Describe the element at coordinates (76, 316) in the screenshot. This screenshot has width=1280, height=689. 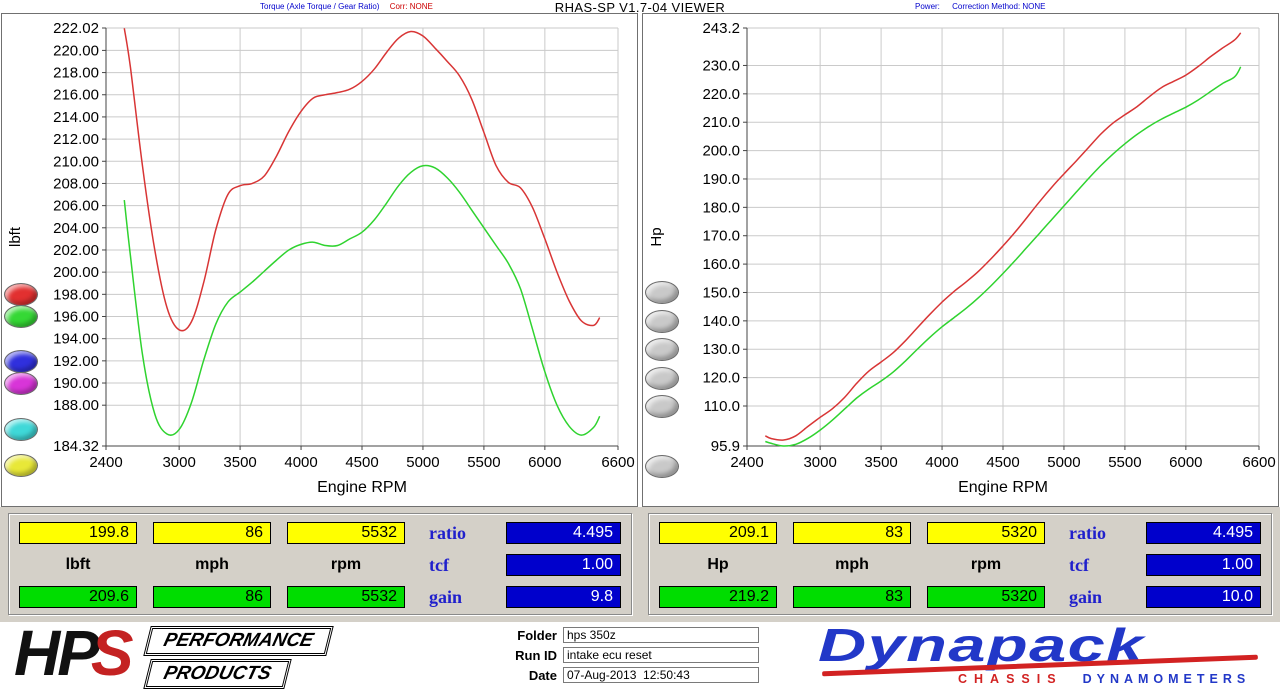
I see `svg-text: 196.00` at that location.